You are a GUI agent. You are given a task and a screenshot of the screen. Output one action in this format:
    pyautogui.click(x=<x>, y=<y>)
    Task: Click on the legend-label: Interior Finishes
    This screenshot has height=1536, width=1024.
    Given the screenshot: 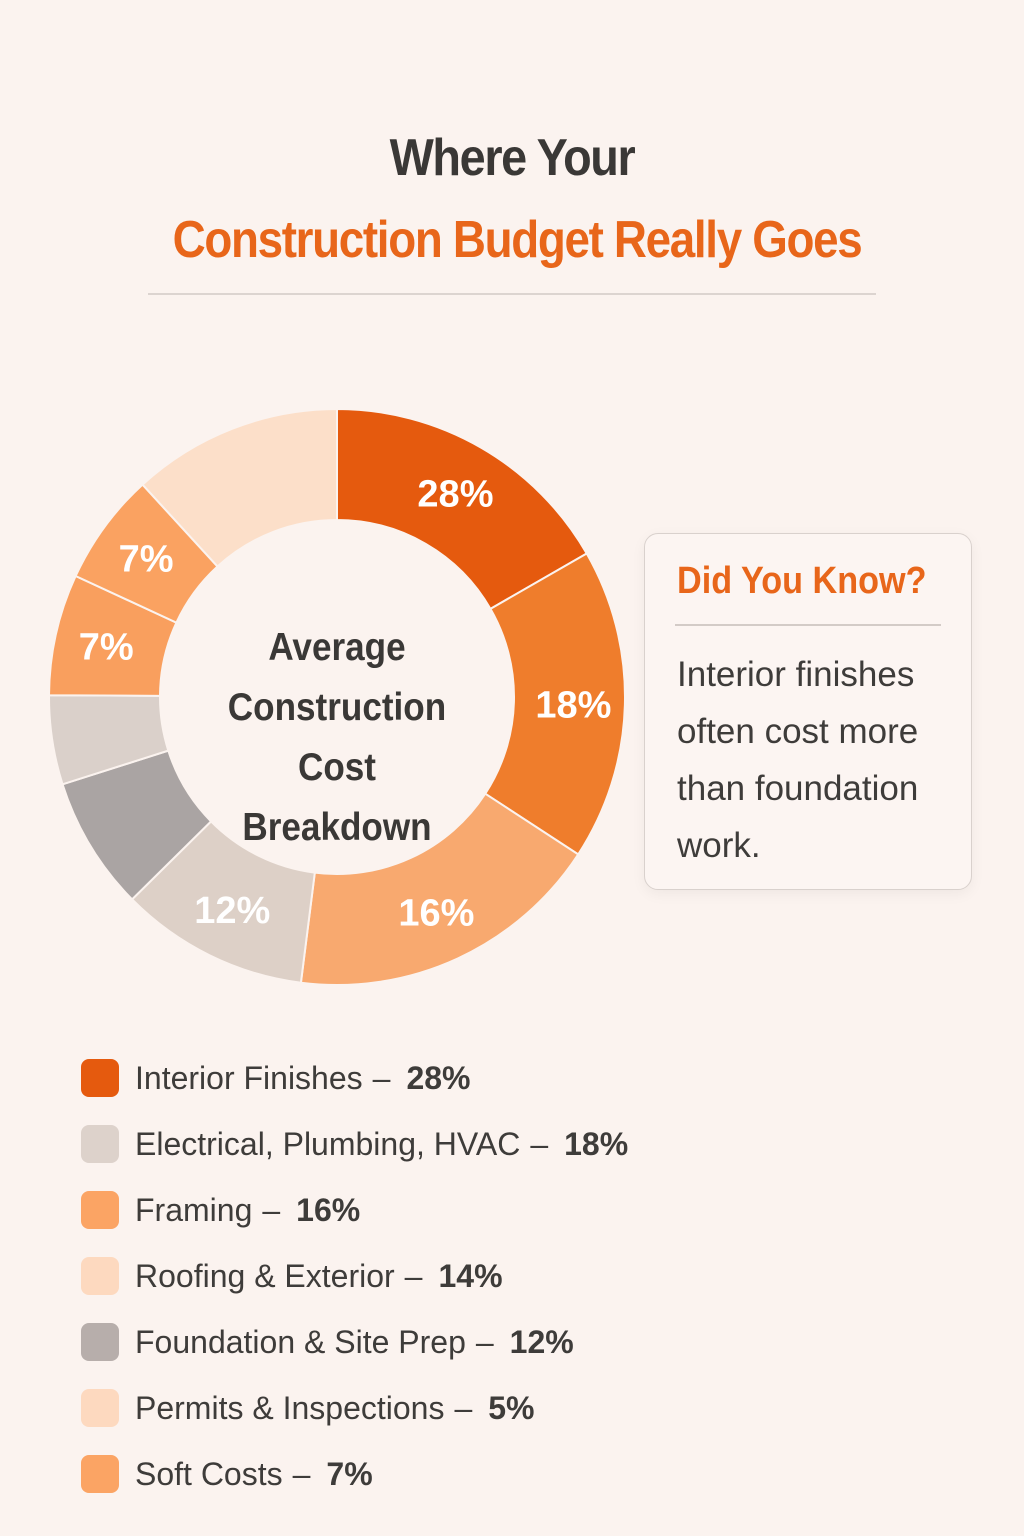 What is the action you would take?
    pyautogui.click(x=249, y=1077)
    